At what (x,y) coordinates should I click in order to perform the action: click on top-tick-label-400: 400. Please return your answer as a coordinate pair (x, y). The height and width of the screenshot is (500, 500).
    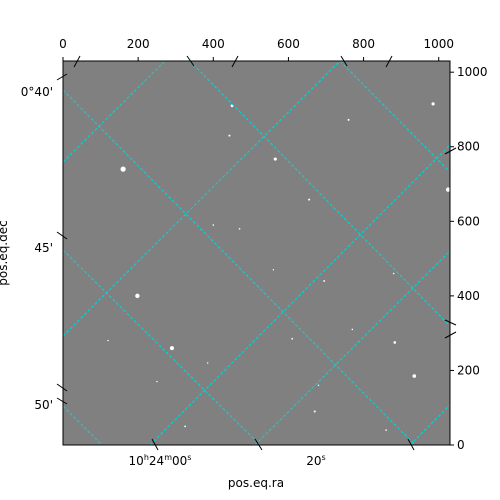
    Looking at the image, I should click on (213, 44).